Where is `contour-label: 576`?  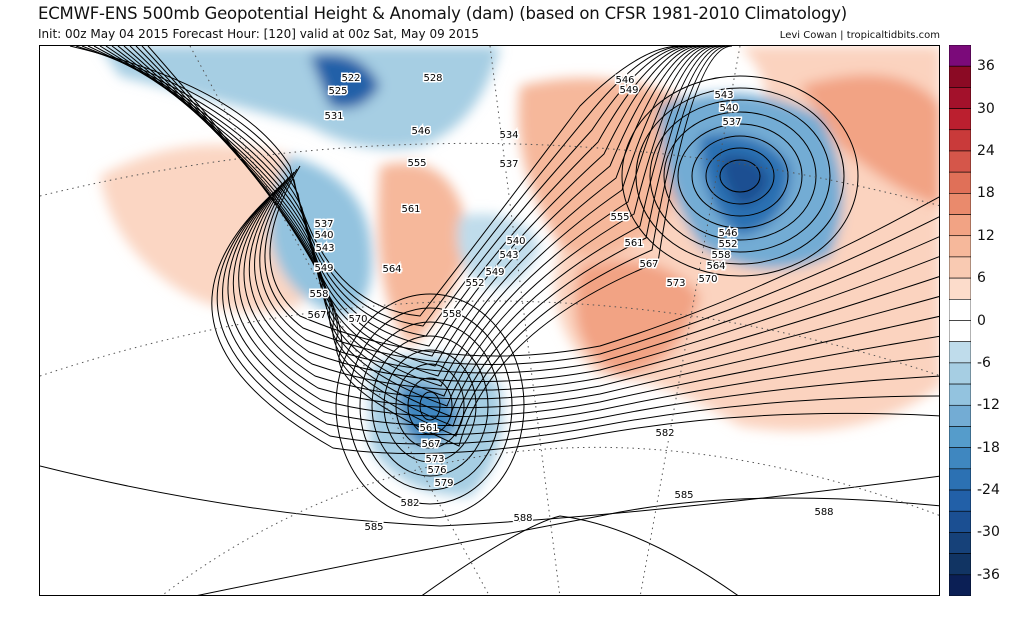
contour-label: 576 is located at coordinates (436, 470).